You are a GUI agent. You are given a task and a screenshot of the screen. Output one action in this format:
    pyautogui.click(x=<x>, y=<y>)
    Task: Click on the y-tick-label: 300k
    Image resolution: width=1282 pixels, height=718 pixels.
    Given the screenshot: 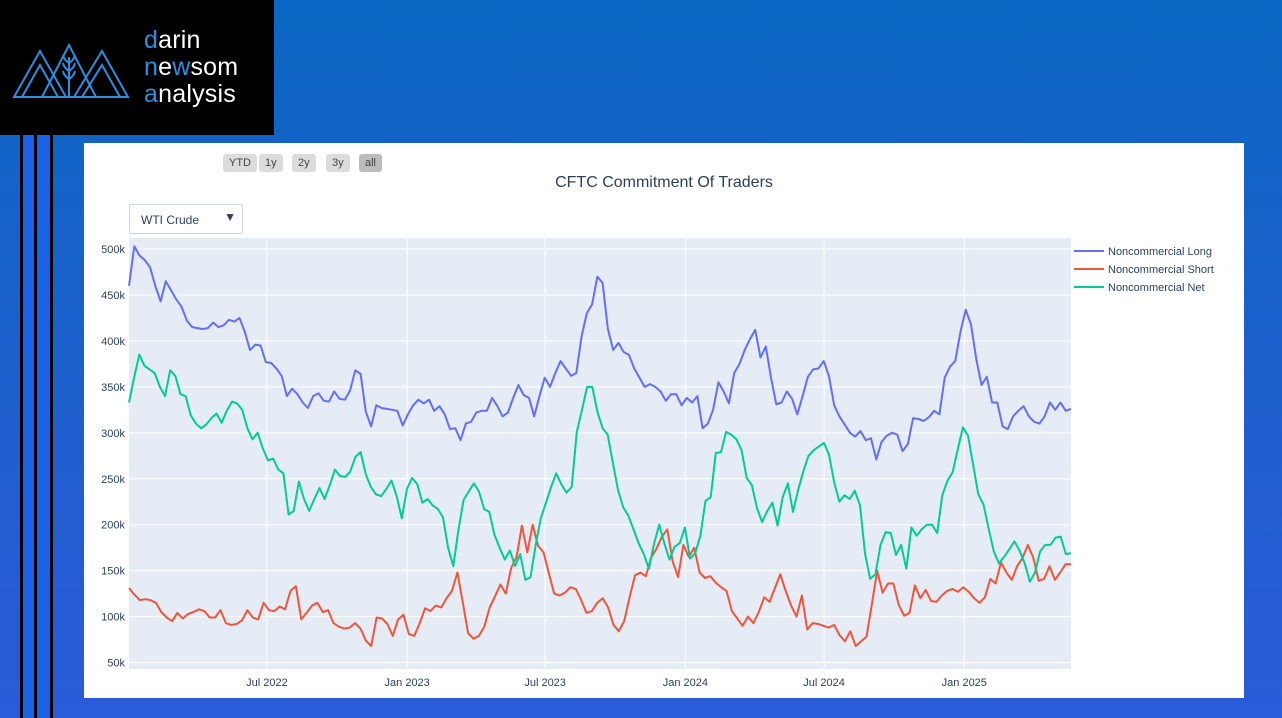 What is the action you would take?
    pyautogui.click(x=113, y=434)
    